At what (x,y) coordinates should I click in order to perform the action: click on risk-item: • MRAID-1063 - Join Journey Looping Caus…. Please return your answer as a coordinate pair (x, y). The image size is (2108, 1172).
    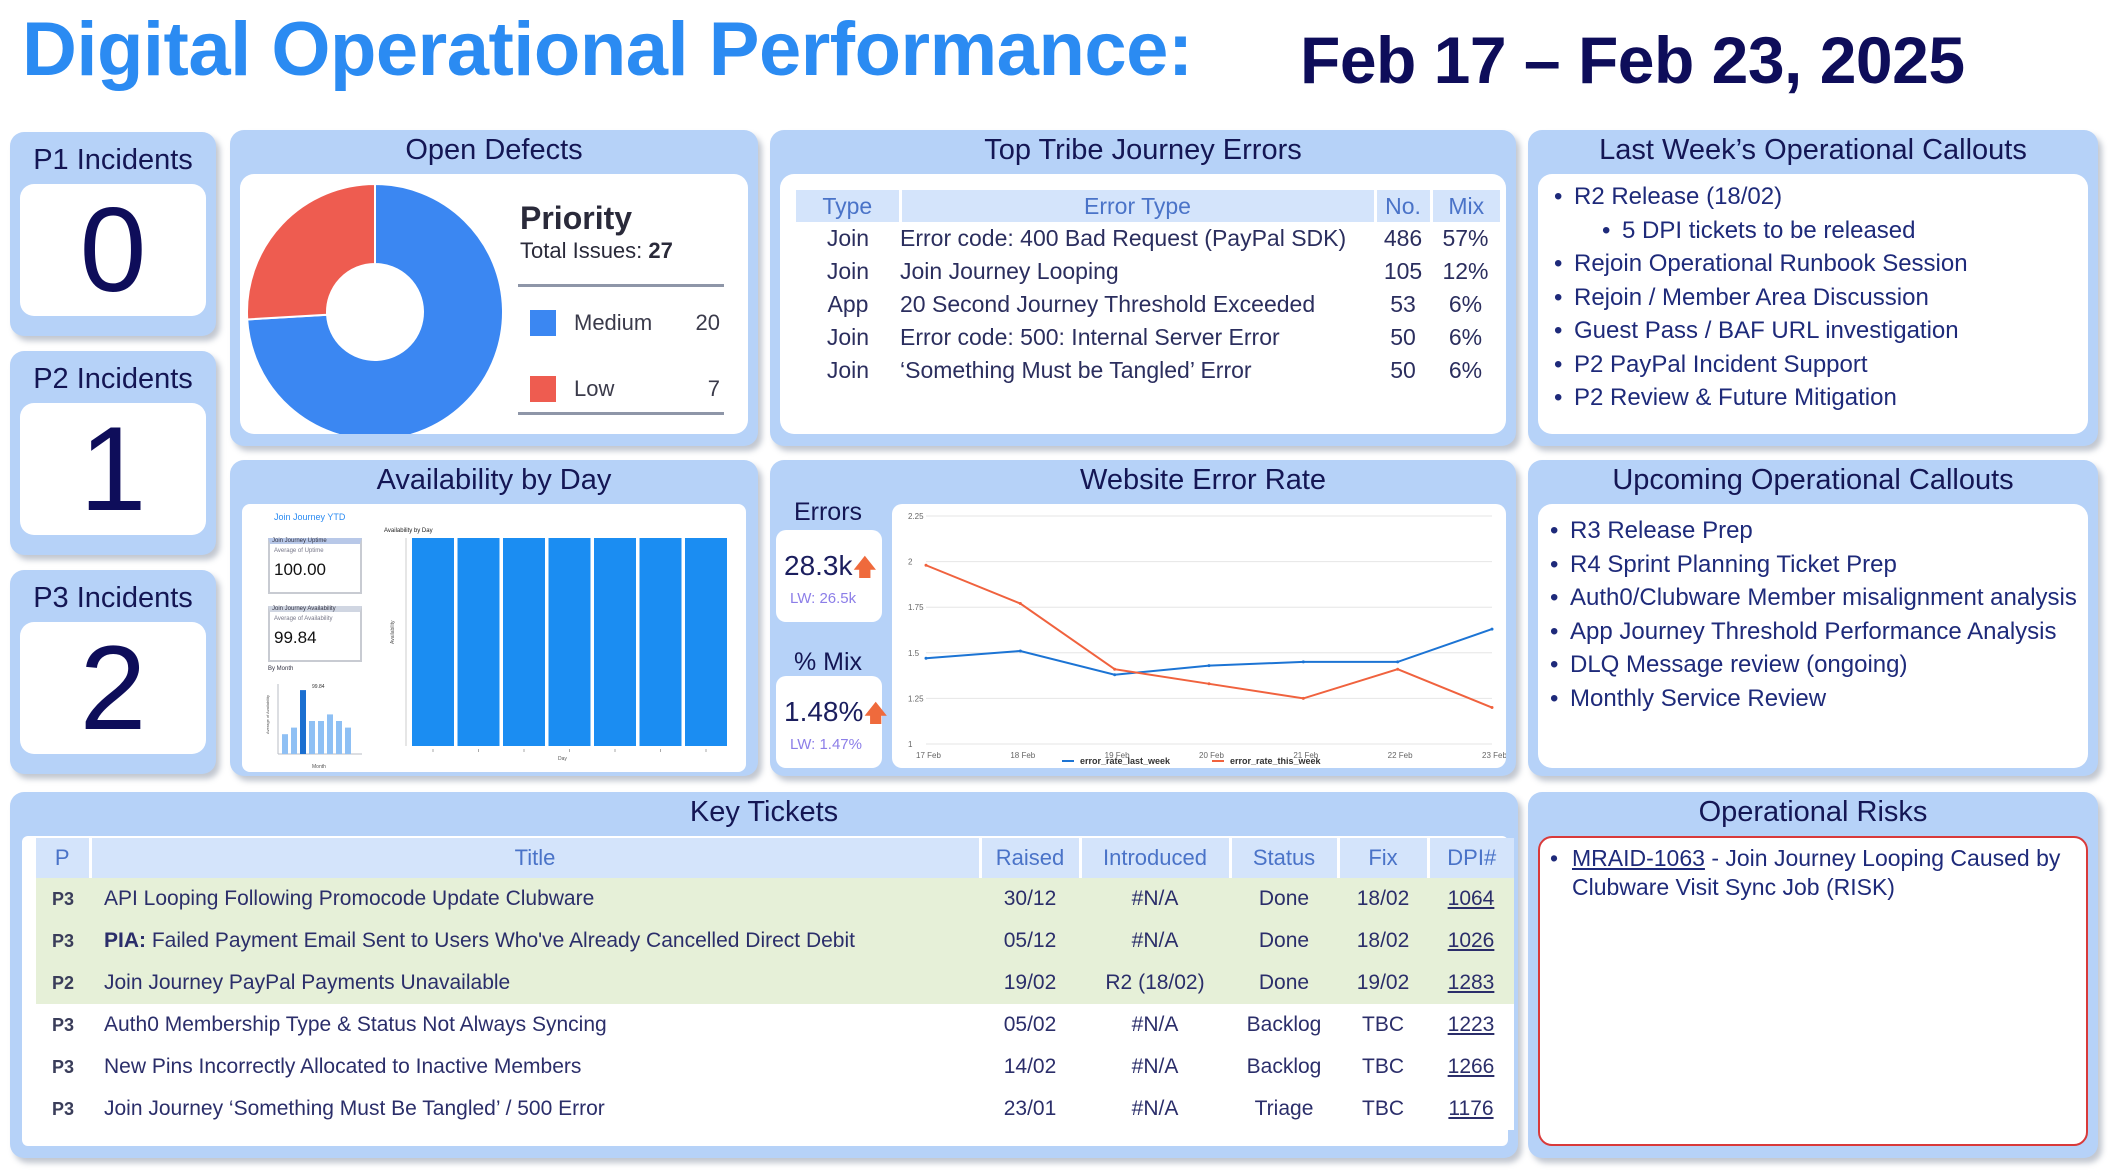
    Looking at the image, I should click on (1813, 873).